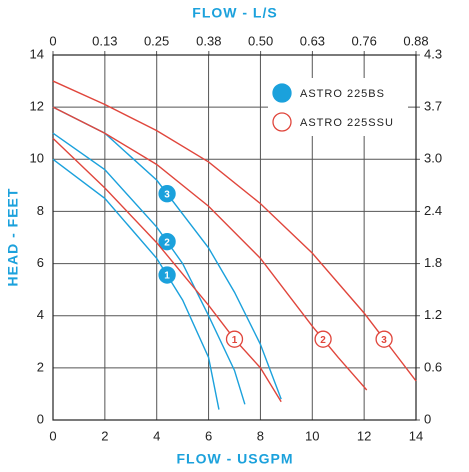 The height and width of the screenshot is (472, 469). Describe the element at coordinates (40, 210) in the screenshot. I see `y-tick-label: 8` at that location.